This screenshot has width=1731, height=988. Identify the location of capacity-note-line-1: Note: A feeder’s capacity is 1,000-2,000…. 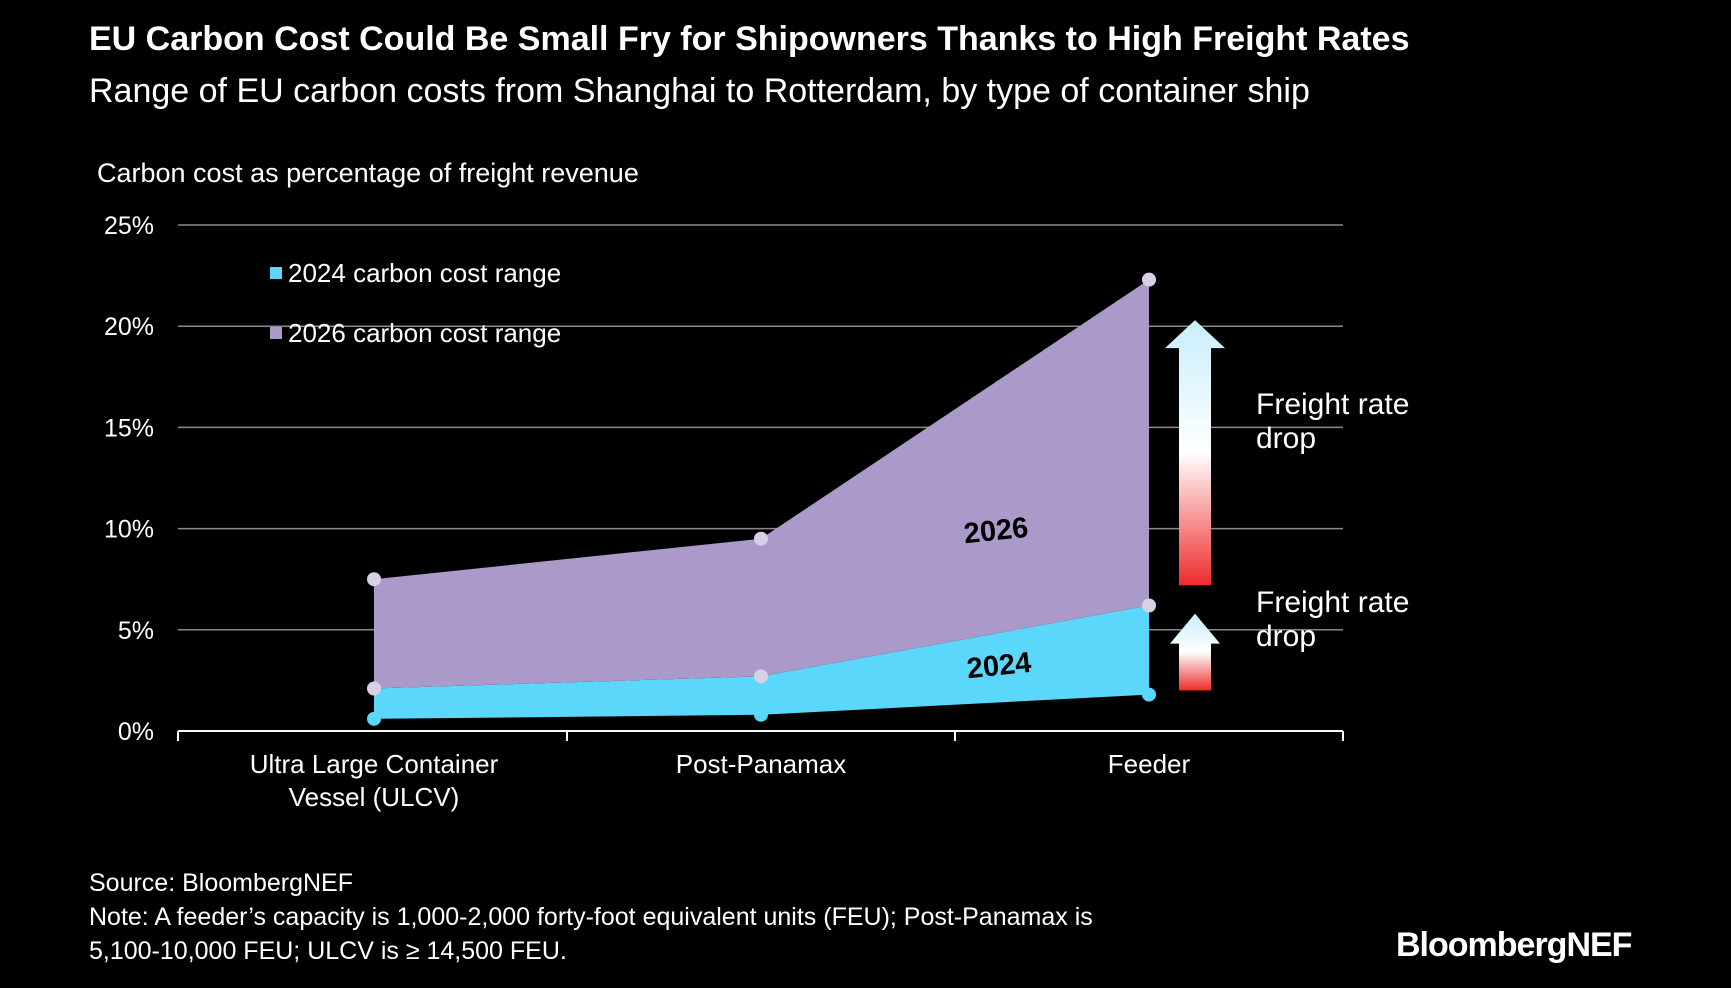
(591, 917).